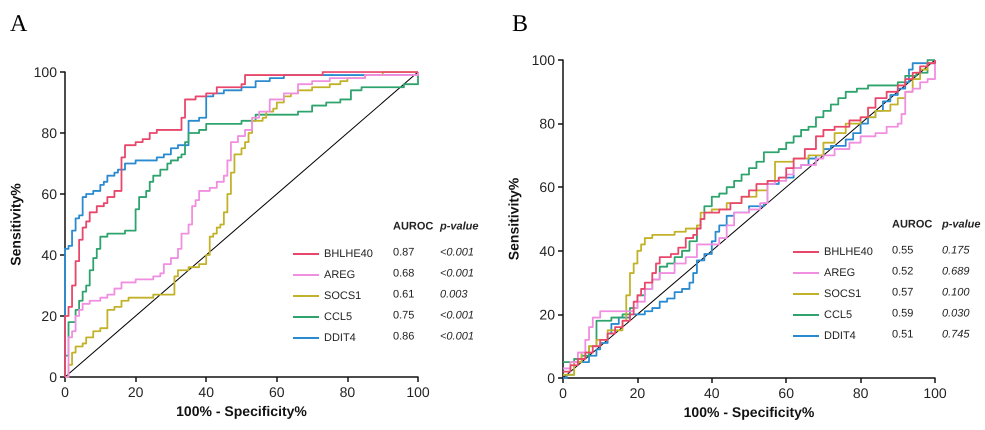 The width and height of the screenshot is (985, 430). What do you see at coordinates (956, 314) in the screenshot?
I see `text: 0.030` at bounding box center [956, 314].